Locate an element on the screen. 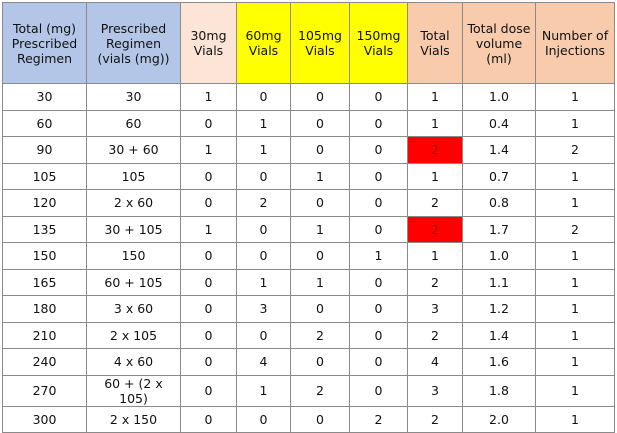  table-row: 105 105 0 0 1 0 1 0.7 1 is located at coordinates (308, 176).